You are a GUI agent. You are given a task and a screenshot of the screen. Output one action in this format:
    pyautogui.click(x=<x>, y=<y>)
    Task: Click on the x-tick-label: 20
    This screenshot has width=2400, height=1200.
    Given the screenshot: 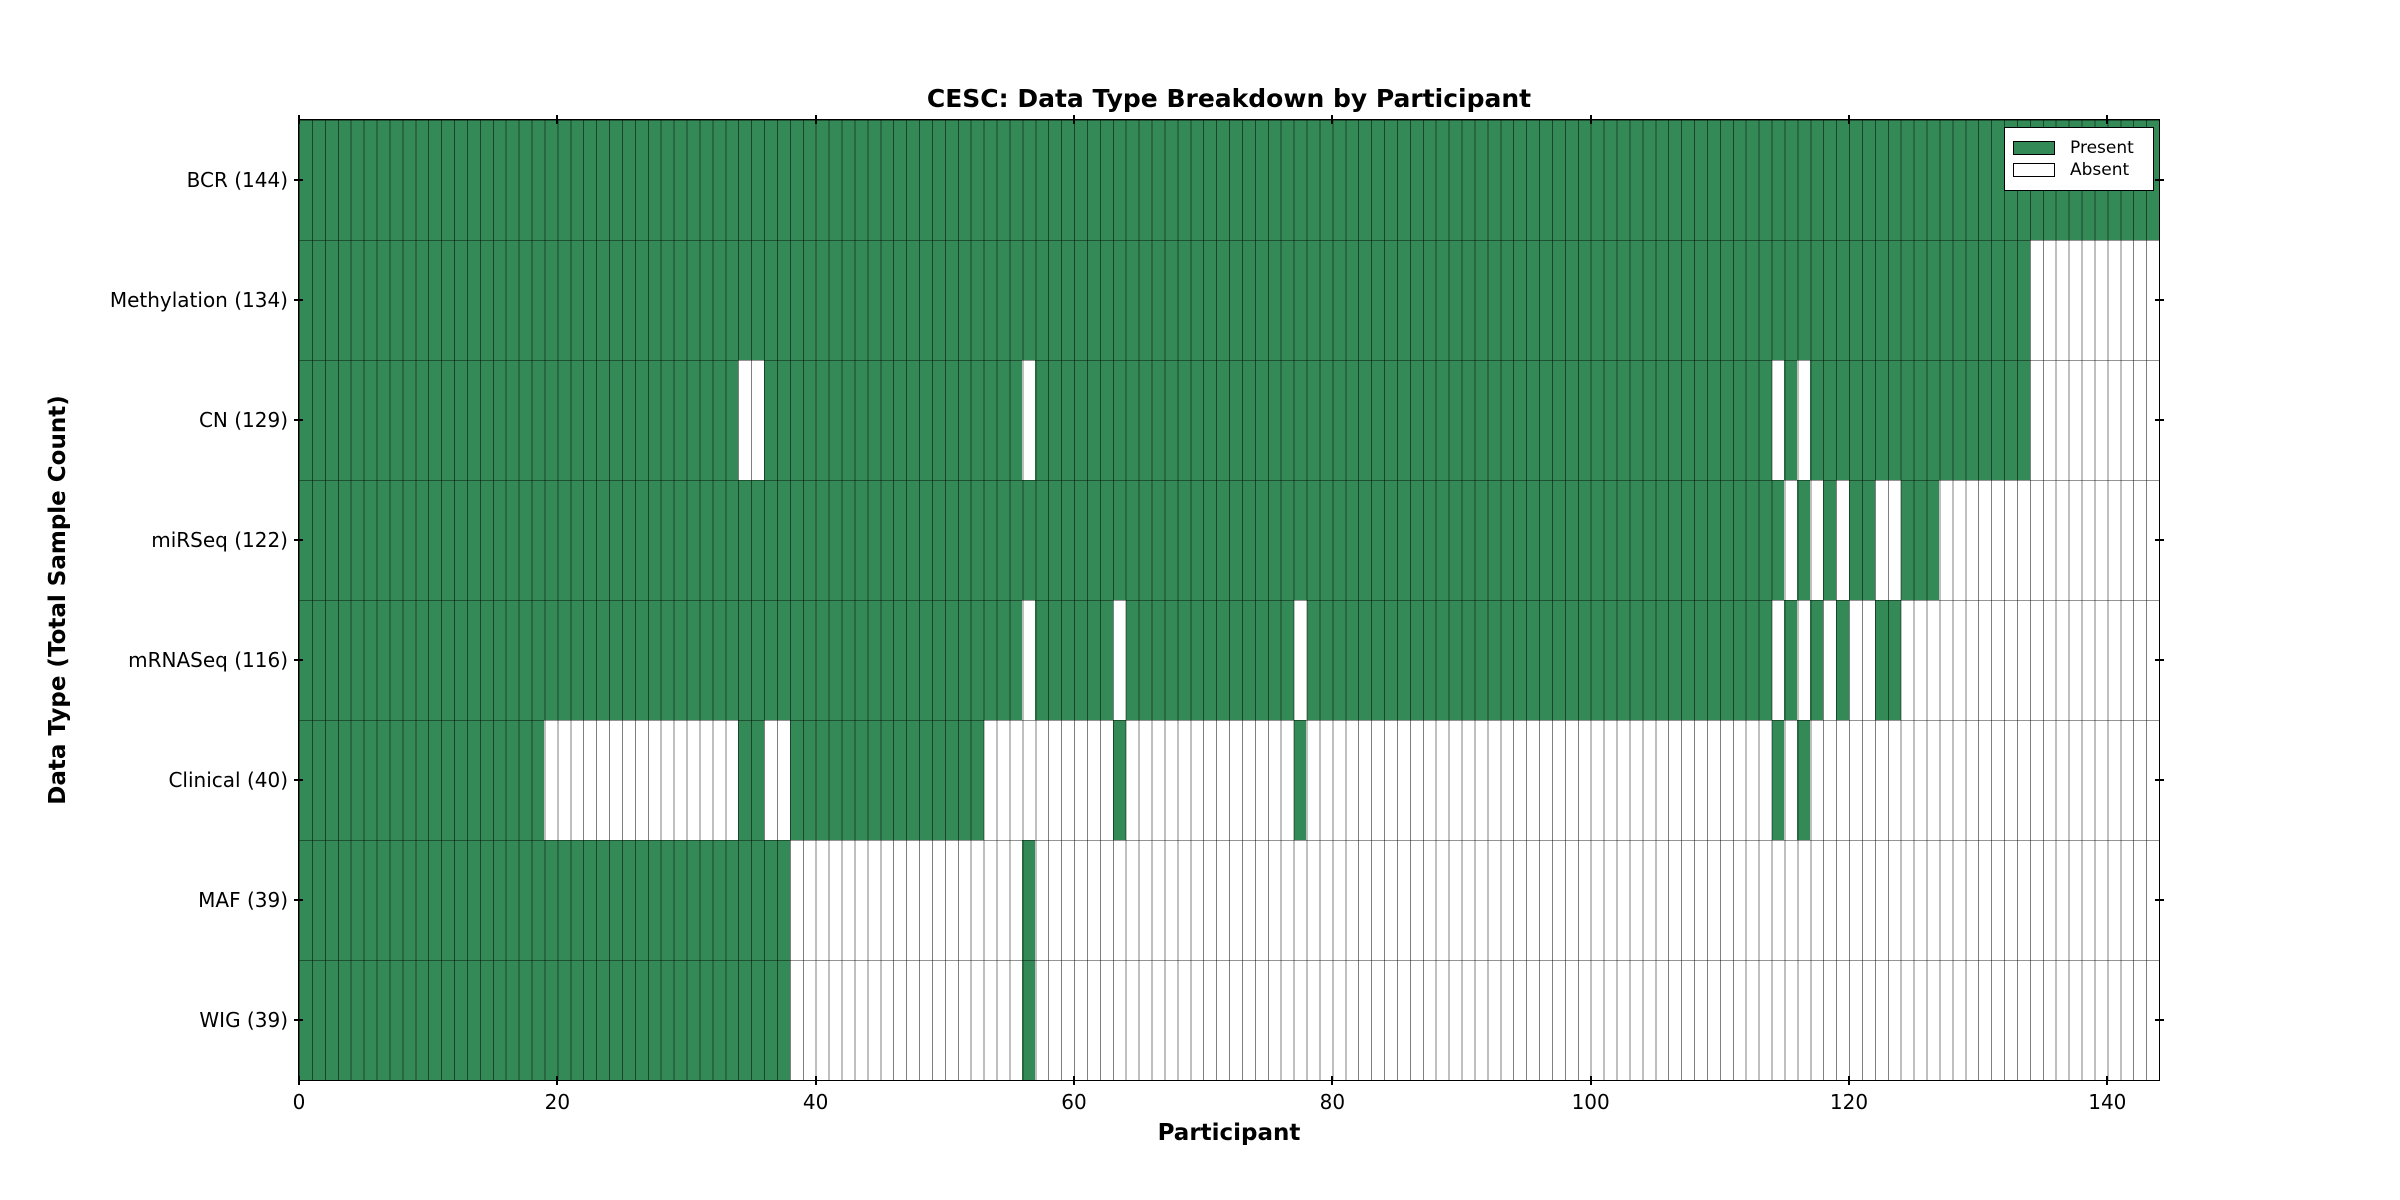 What is the action you would take?
    pyautogui.click(x=557, y=1102)
    